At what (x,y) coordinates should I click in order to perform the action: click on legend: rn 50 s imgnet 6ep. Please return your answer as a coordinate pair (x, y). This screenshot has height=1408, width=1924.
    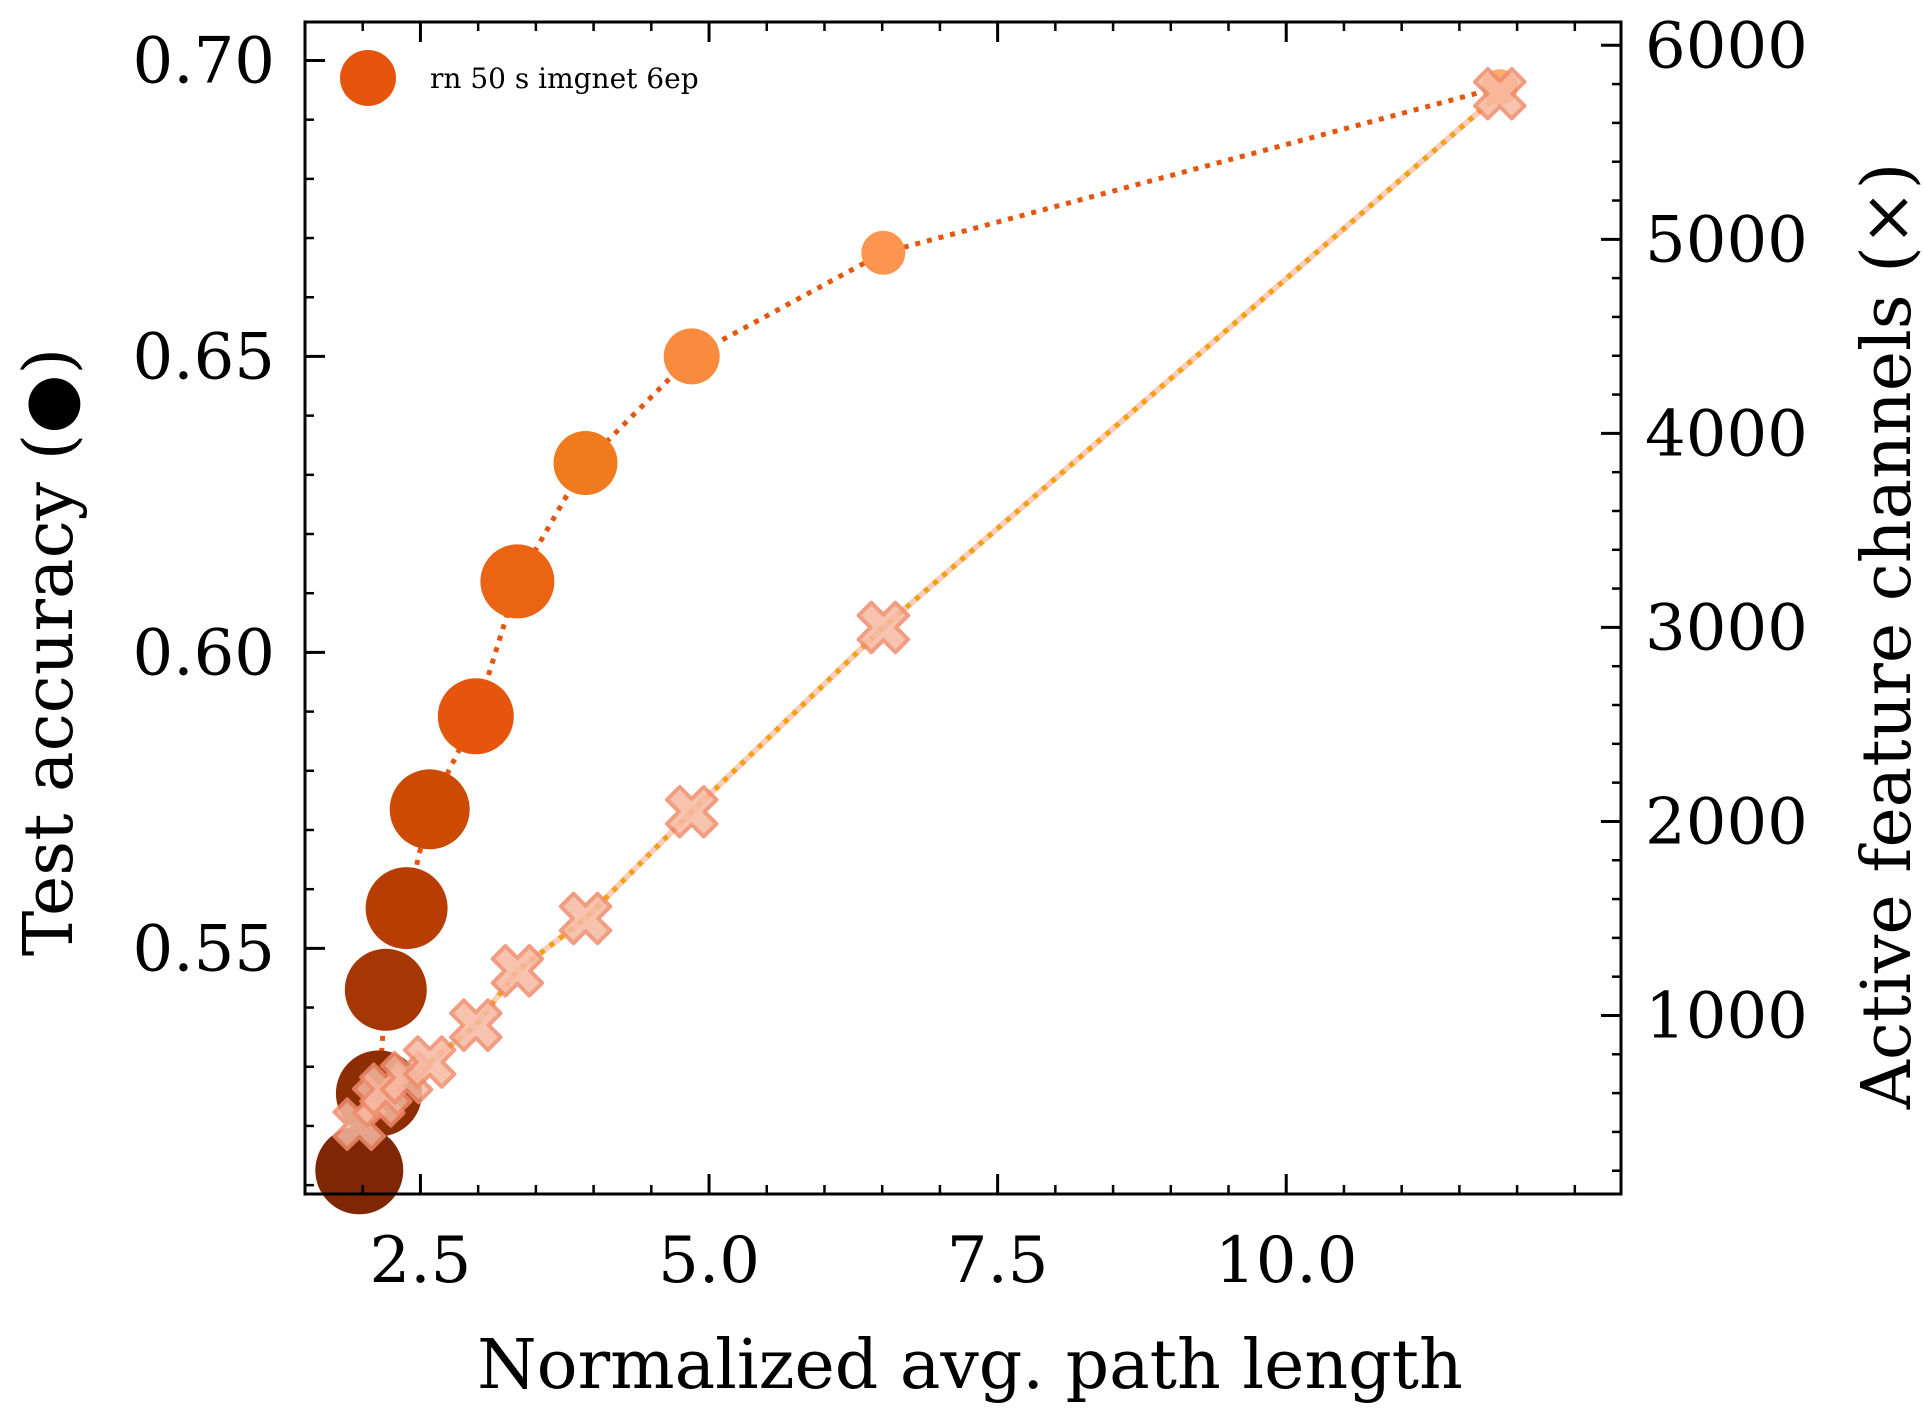
    Looking at the image, I should click on (519, 78).